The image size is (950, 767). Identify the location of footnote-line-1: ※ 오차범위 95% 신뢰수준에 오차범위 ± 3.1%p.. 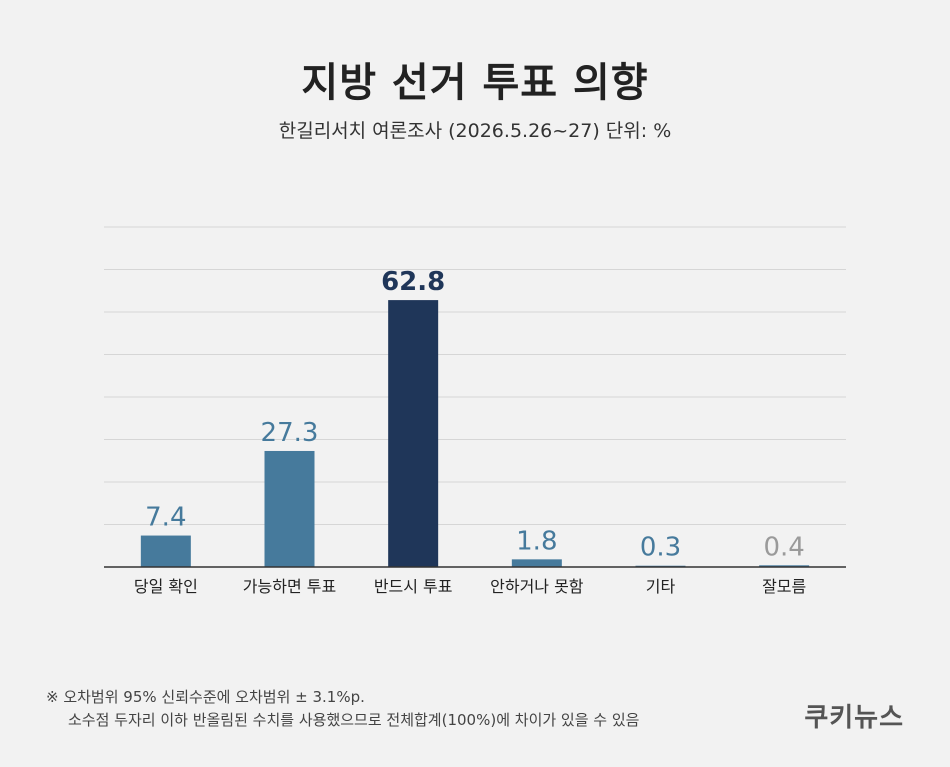
(205, 697).